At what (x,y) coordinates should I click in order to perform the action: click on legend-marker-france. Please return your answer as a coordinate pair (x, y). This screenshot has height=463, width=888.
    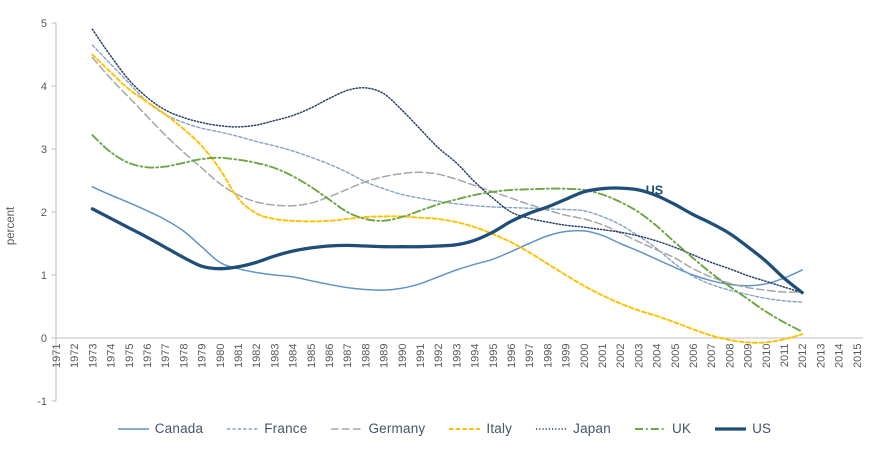
    Looking at the image, I should click on (243, 428).